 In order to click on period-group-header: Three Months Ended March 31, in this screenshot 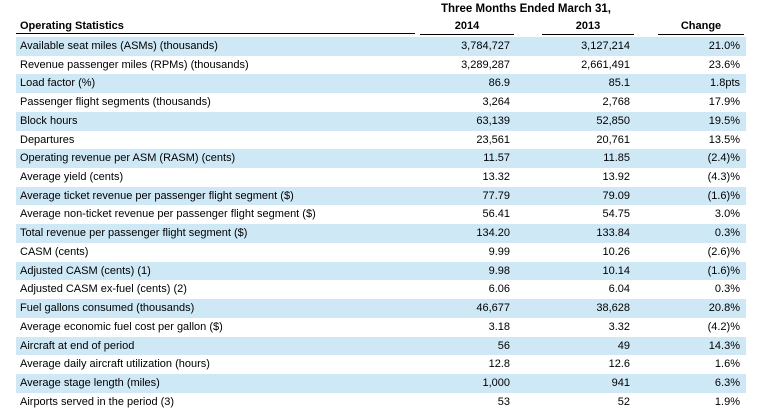, I will do `click(526, 9)`.